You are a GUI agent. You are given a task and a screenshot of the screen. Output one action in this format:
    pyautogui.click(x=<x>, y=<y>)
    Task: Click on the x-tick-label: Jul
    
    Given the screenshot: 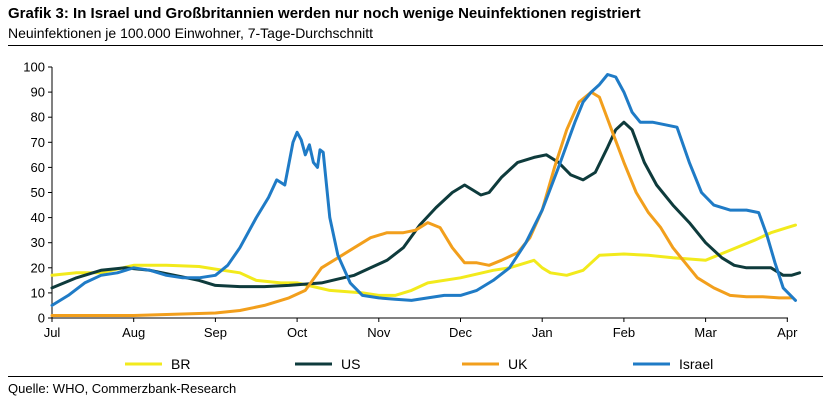 What is the action you would take?
    pyautogui.click(x=52, y=332)
    